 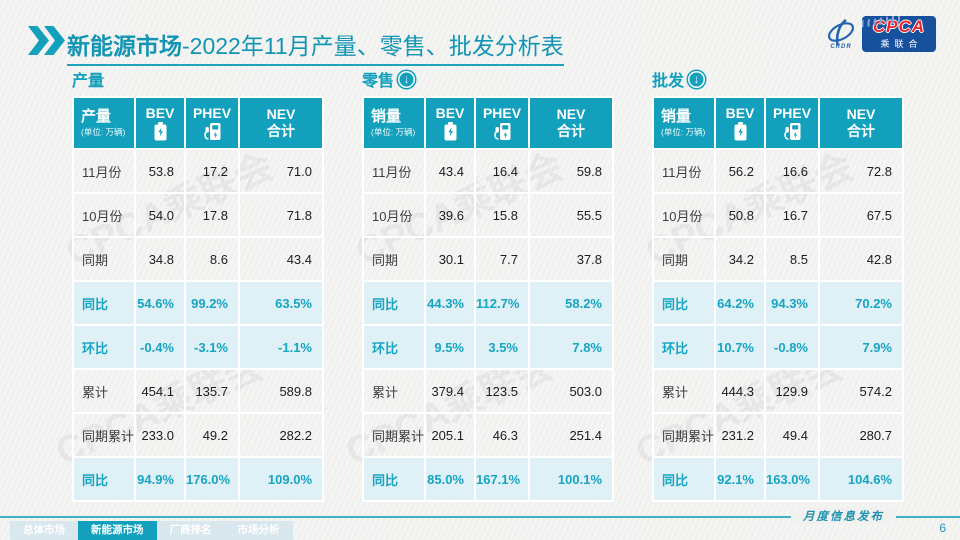 I want to click on cell-bev: 44.3%, so click(x=450, y=303).